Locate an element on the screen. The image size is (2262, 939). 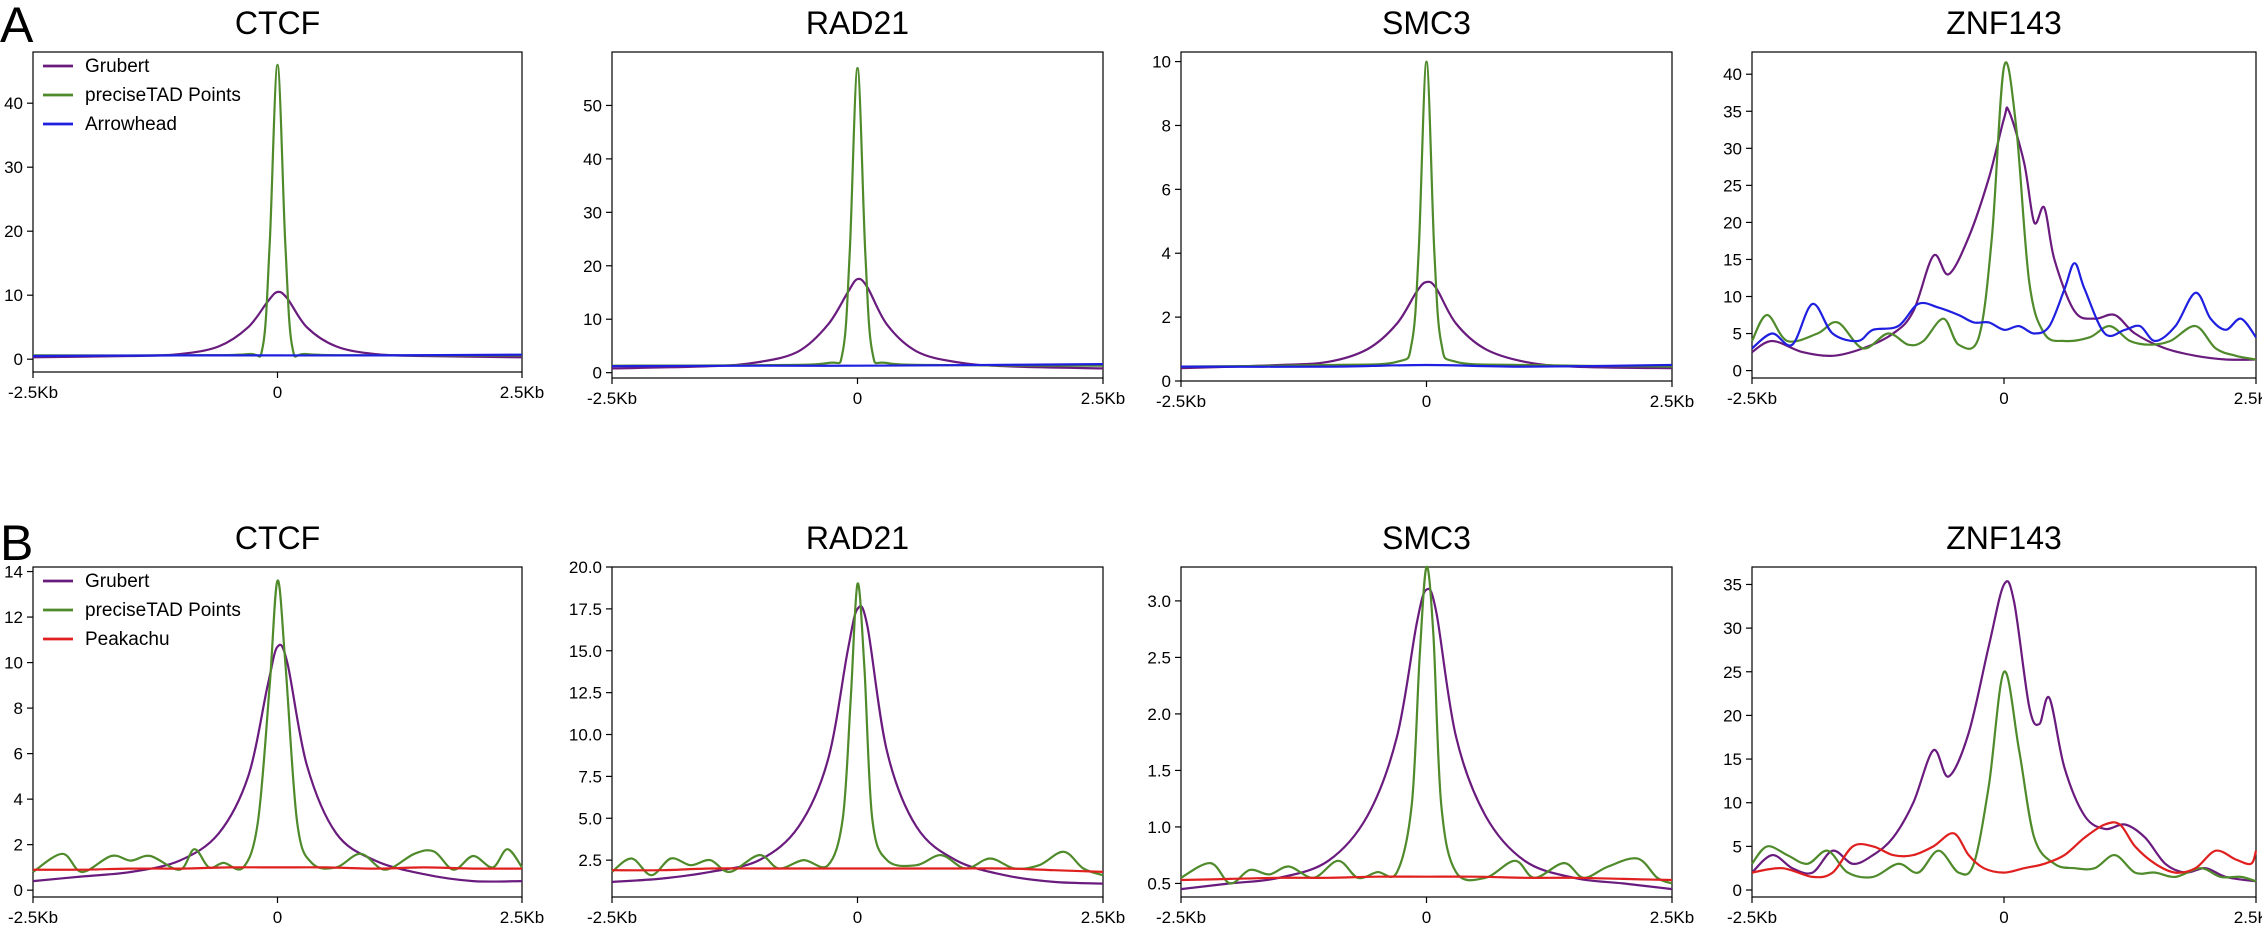
plot-a-rad21-ytick-label: 30 is located at coordinates (592, 212).